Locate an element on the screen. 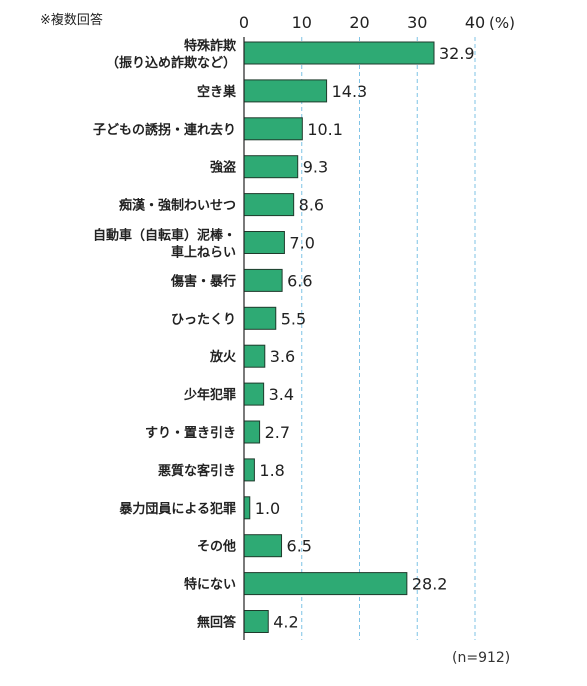  value-label-14: 28.2 is located at coordinates (430, 584).